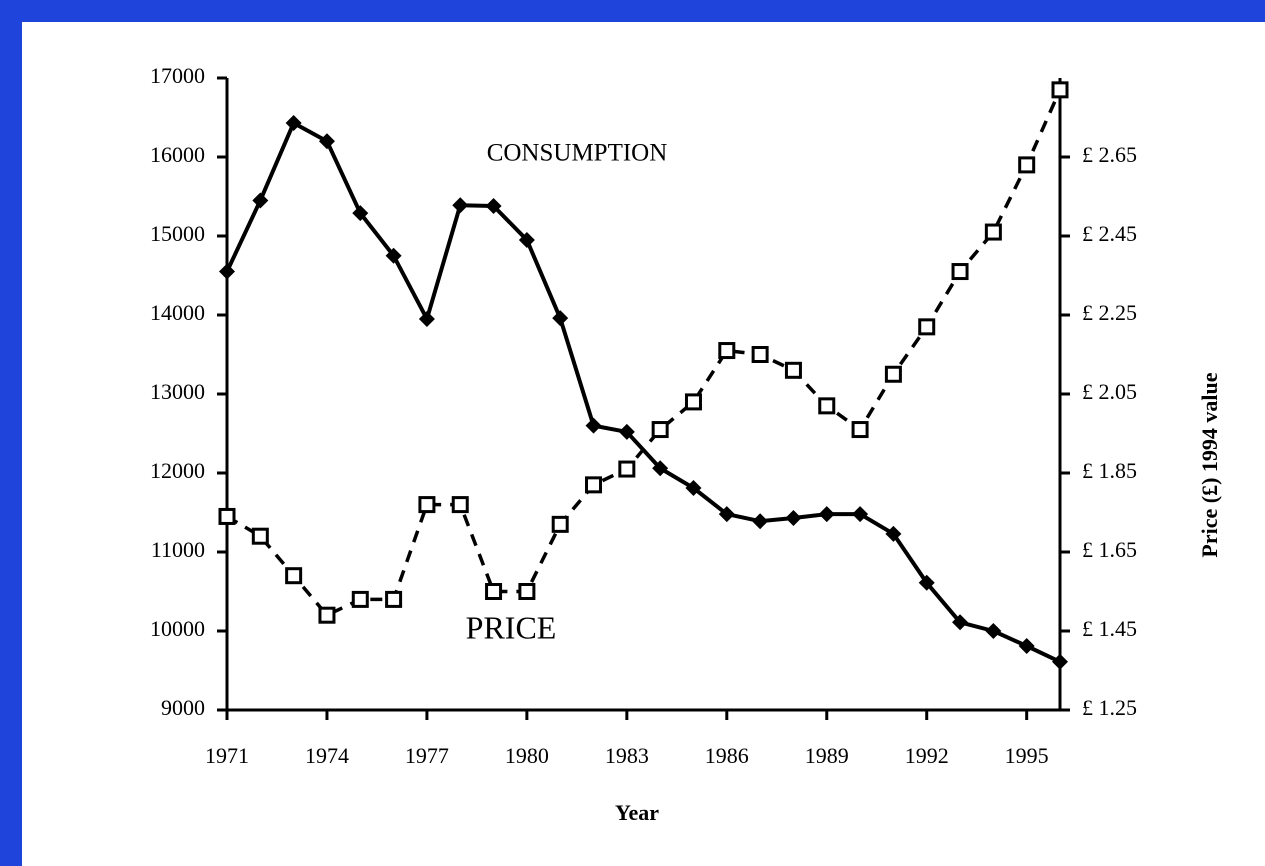 The image size is (1265, 866). Describe the element at coordinates (227, 755) in the screenshot. I see `x-tick-label: 1971` at that location.